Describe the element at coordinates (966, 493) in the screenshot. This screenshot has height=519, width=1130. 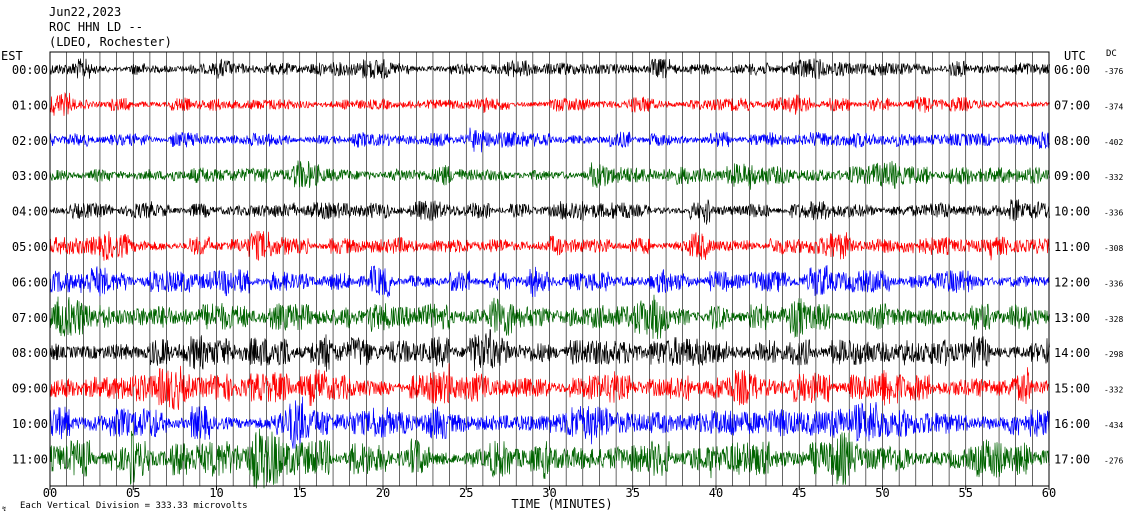
I see `x-tick-label: 55` at that location.